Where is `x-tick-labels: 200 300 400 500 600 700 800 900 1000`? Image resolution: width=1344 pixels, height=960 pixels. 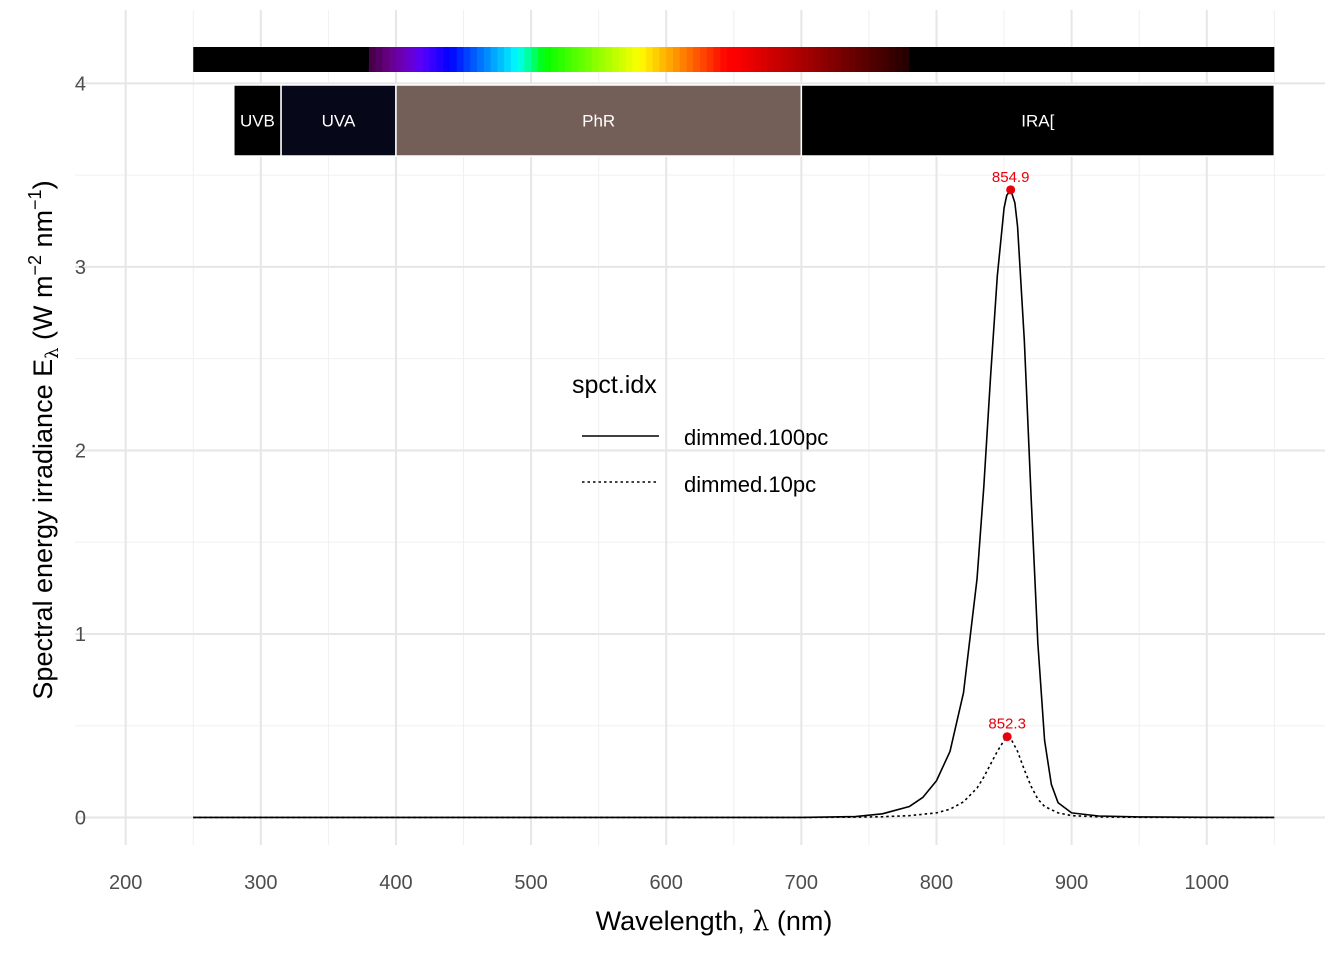
x-tick-labels: 200 300 400 500 600 700 800 900 1000 is located at coordinates (669, 883).